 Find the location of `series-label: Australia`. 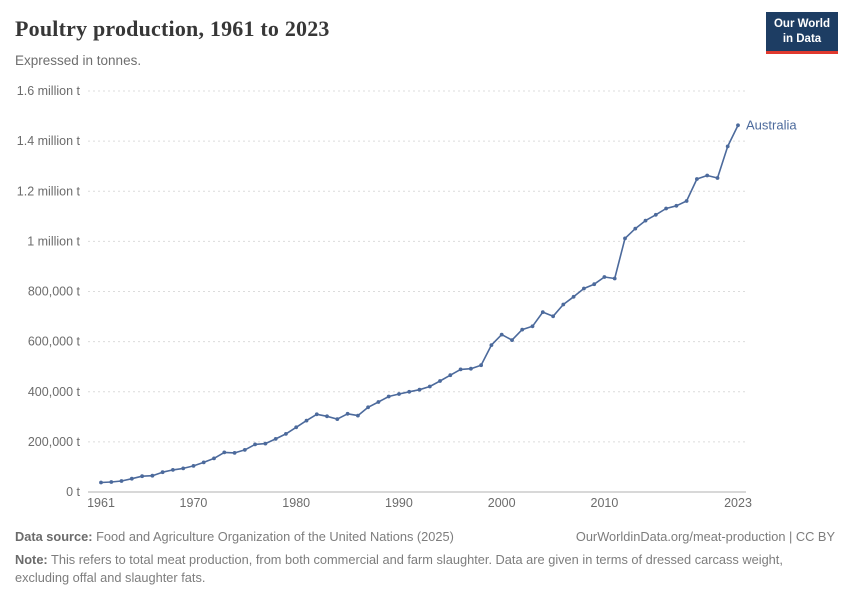

series-label: Australia is located at coordinates (771, 124).